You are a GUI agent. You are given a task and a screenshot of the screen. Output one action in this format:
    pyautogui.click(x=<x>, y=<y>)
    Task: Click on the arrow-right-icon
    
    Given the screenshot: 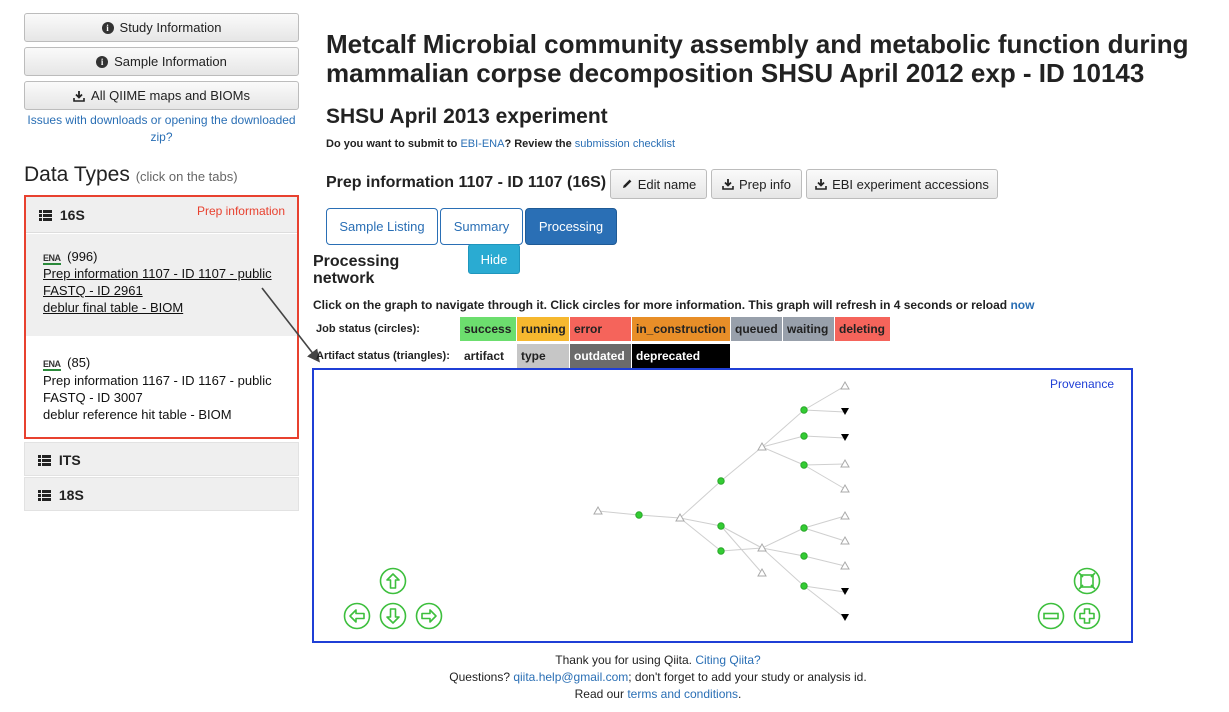 What is the action you would take?
    pyautogui.click(x=429, y=616)
    